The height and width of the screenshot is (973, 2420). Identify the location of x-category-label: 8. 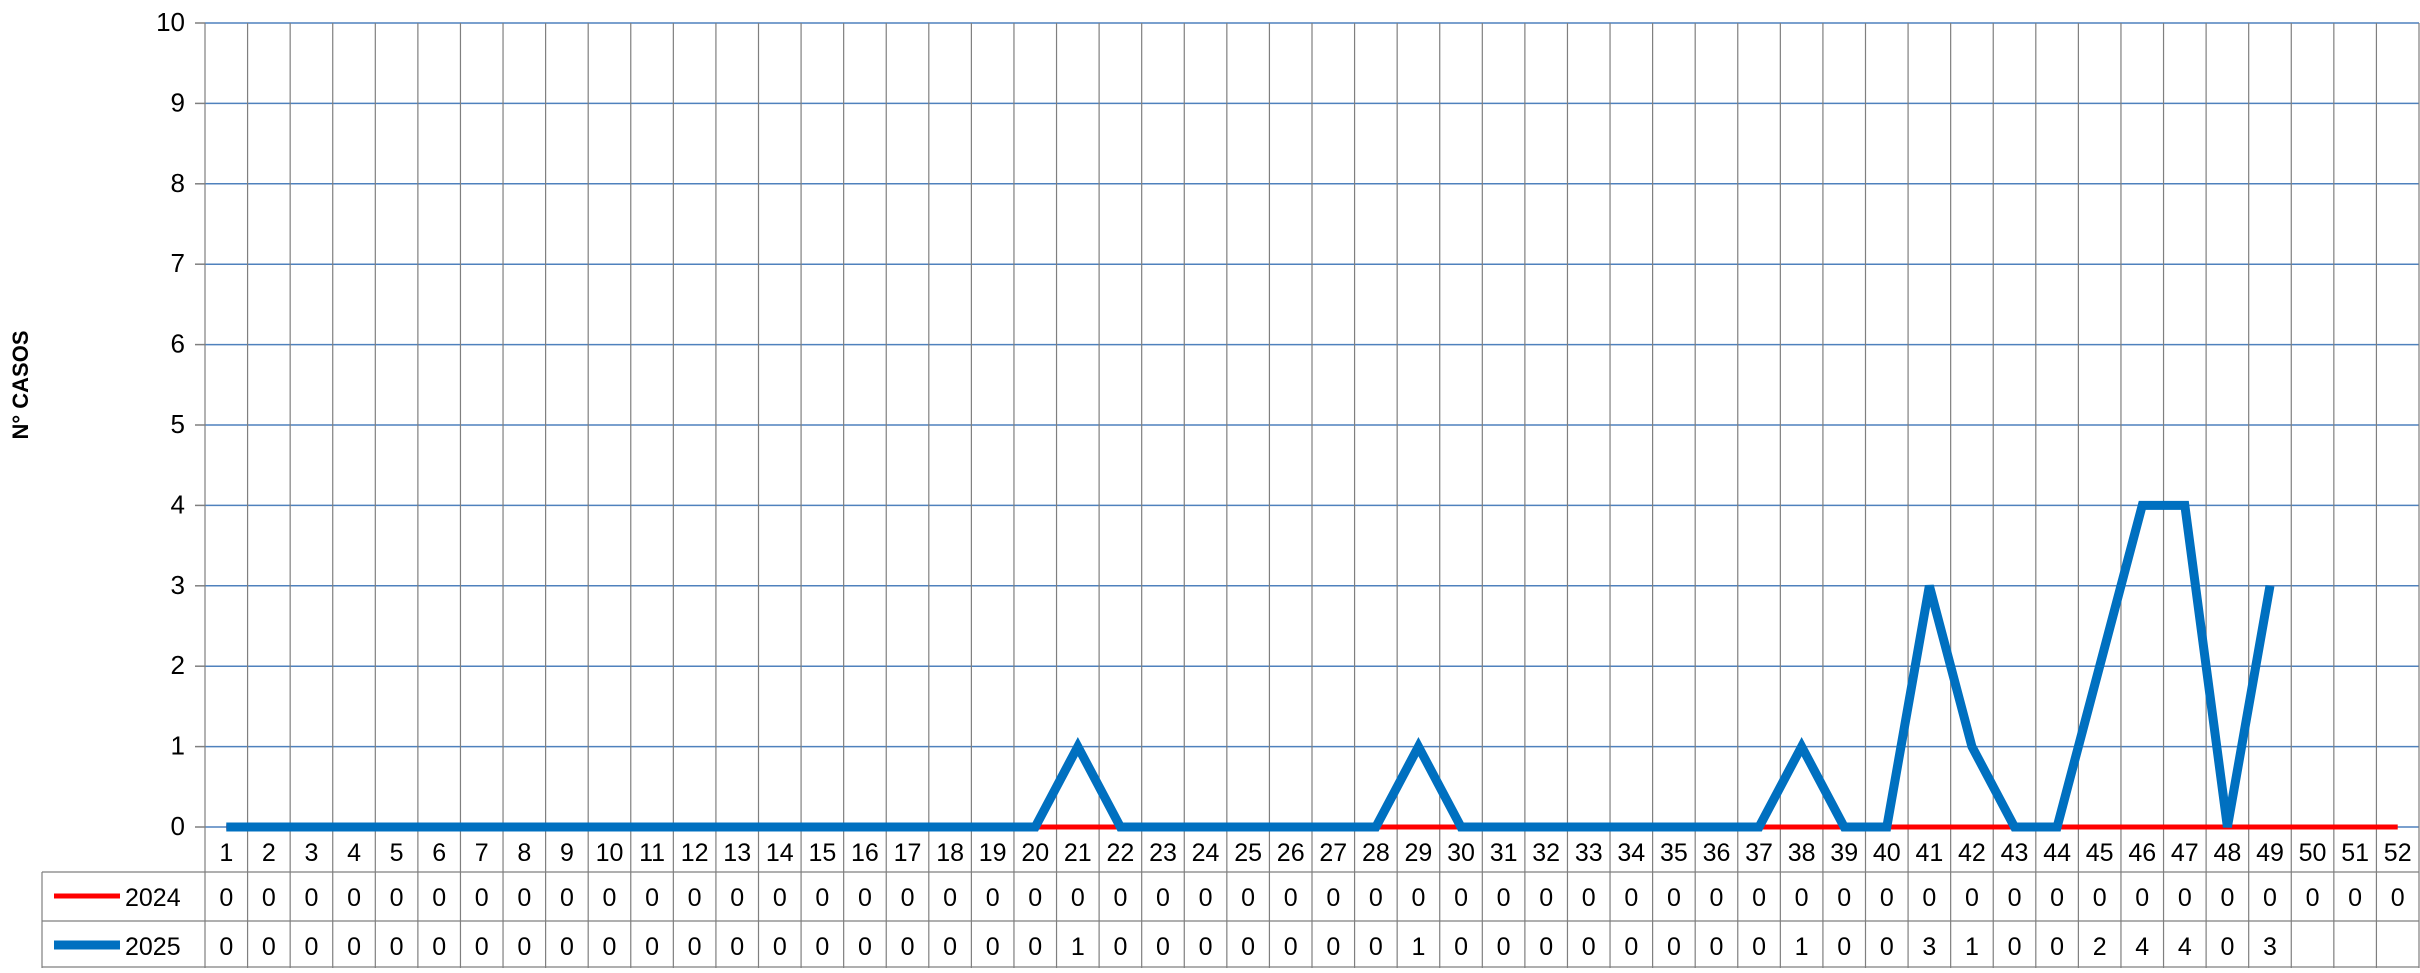
(524, 853).